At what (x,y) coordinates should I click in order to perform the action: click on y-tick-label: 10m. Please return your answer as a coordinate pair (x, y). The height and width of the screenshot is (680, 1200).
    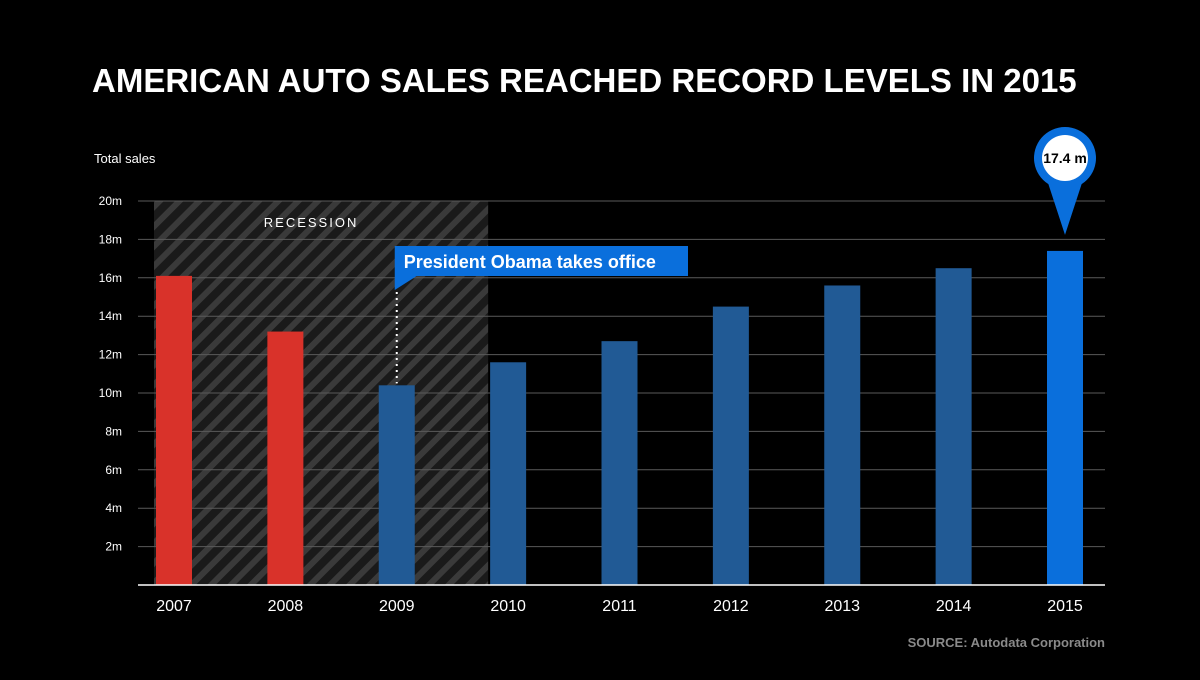
    Looking at the image, I should click on (110, 393).